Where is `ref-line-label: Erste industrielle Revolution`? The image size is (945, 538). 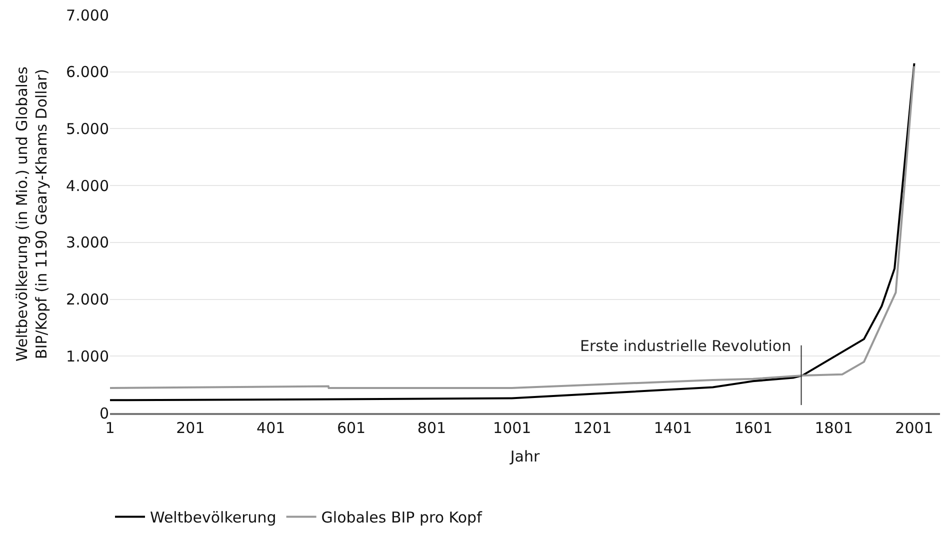 ref-line-label: Erste industrielle Revolution is located at coordinates (686, 346).